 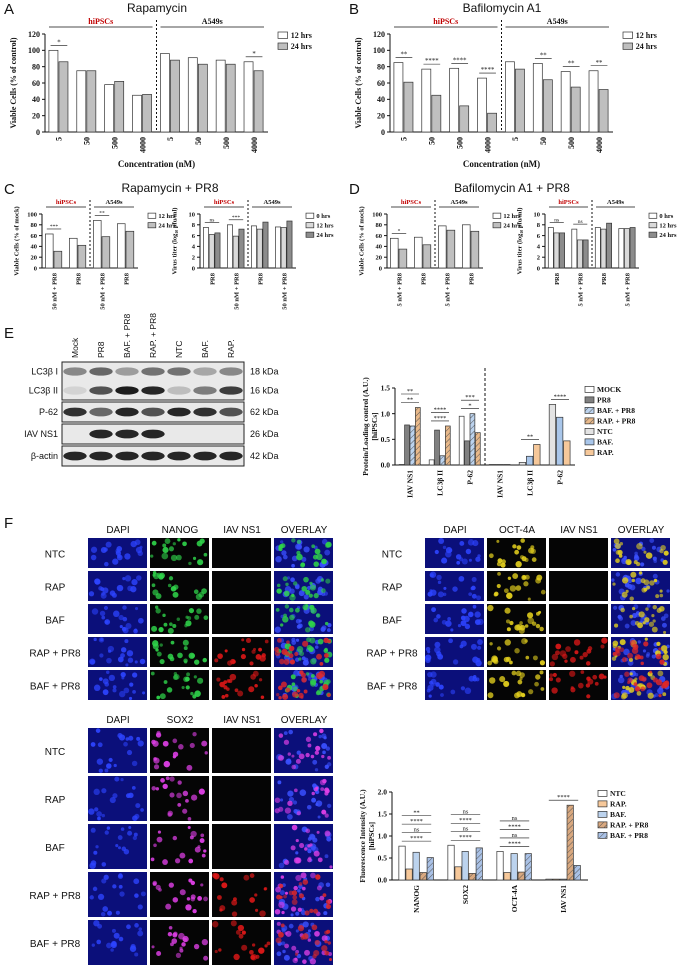 What do you see at coordinates (666, 216) in the screenshot?
I see `legend-label: 0 hrs` at bounding box center [666, 216].